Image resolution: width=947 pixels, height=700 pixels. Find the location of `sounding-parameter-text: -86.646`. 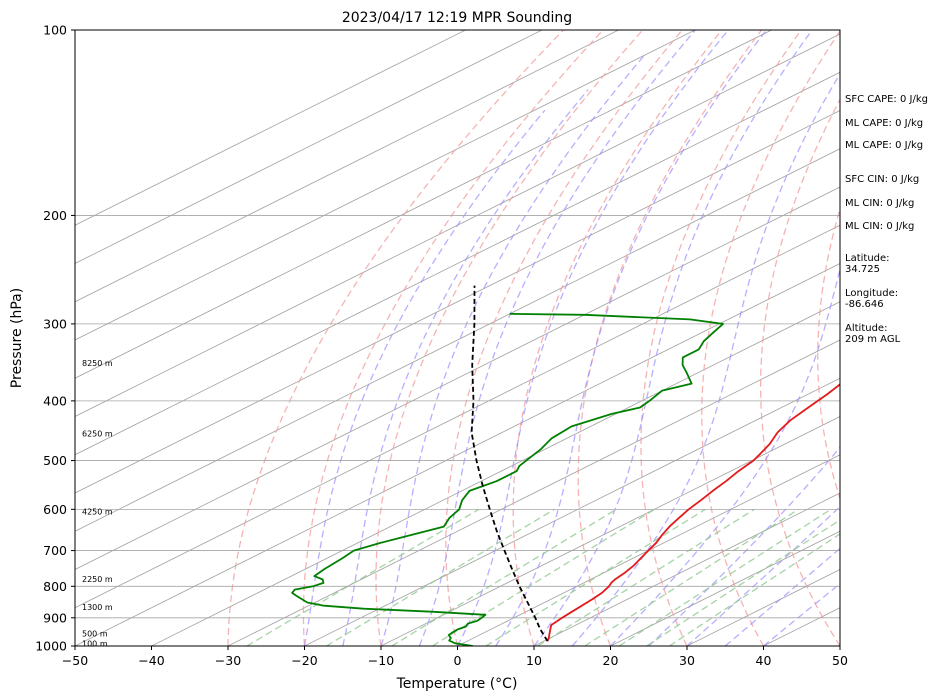

sounding-parameter-text: -86.646 is located at coordinates (864, 304).